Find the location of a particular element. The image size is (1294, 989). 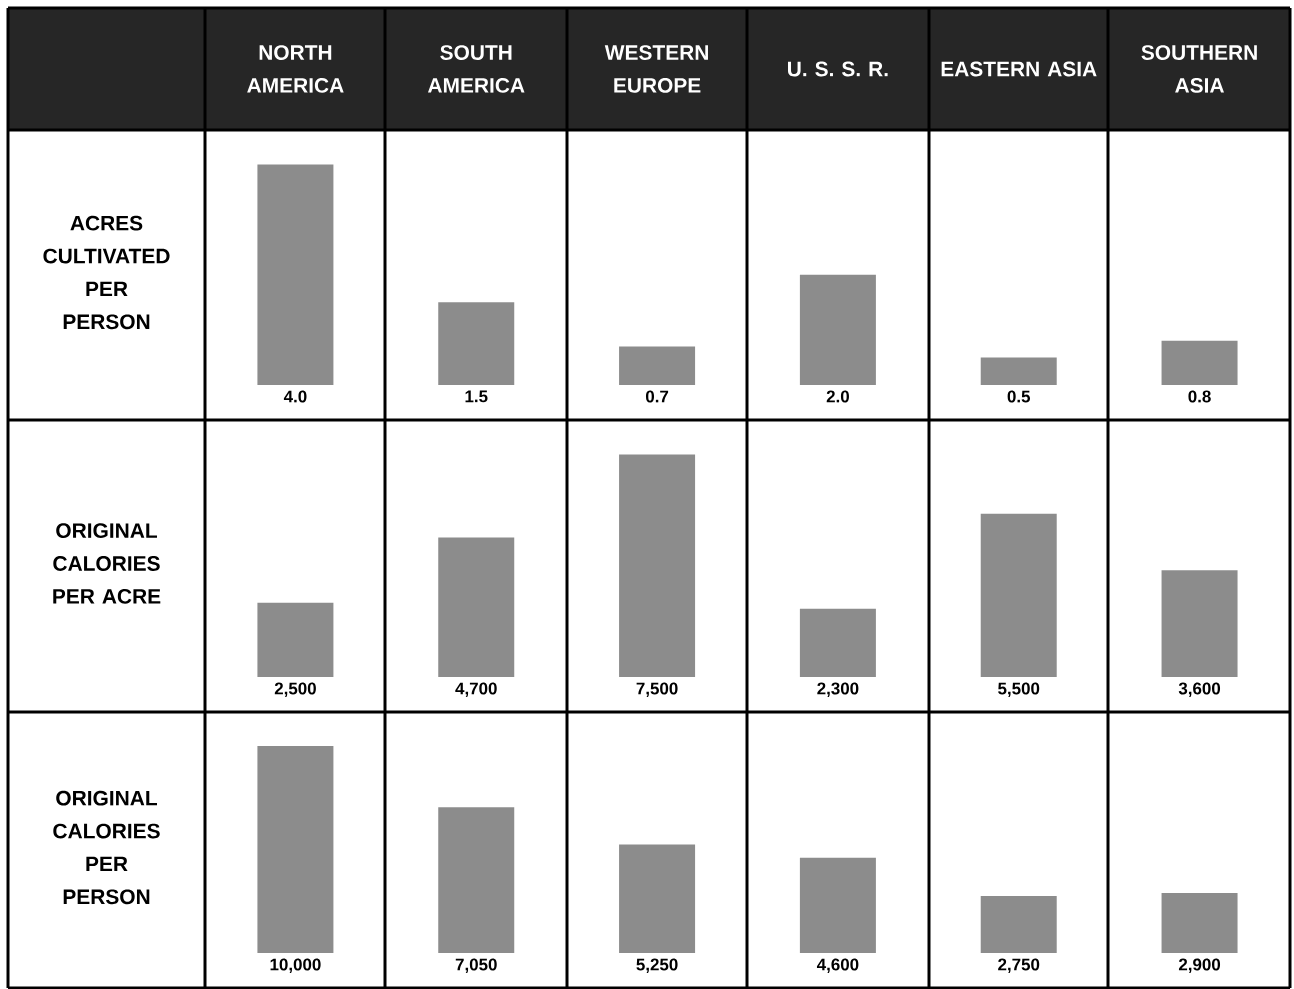

data-label: 2,900 is located at coordinates (1199, 965).